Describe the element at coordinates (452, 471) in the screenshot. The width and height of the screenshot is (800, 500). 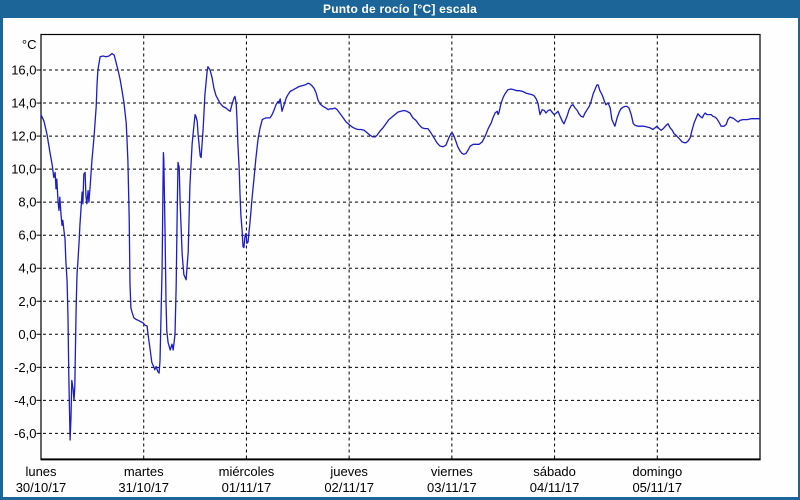
I see `x-day-name: viernes` at that location.